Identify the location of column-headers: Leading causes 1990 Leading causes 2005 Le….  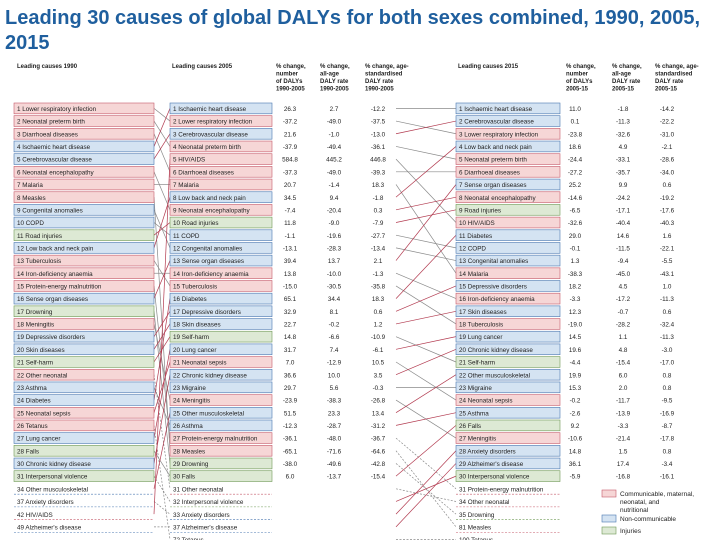
(358, 78).